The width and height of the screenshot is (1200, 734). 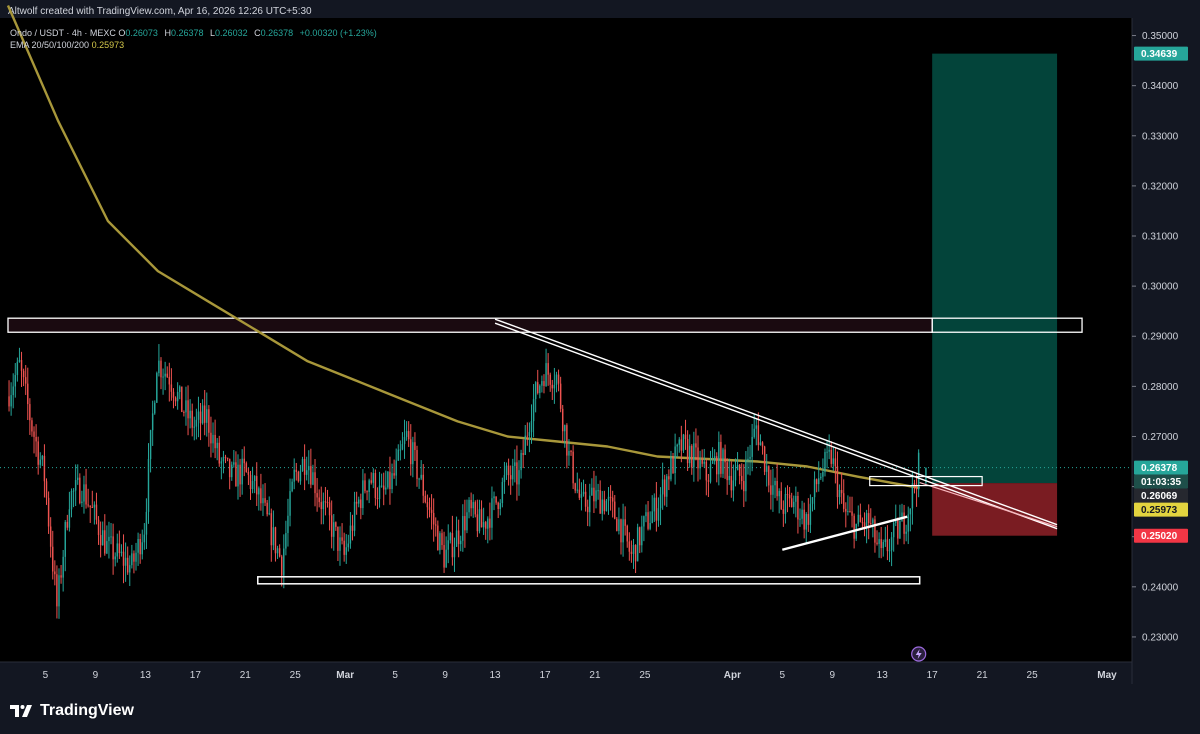 I want to click on price-tag-target: 0.34639, so click(x=1161, y=53).